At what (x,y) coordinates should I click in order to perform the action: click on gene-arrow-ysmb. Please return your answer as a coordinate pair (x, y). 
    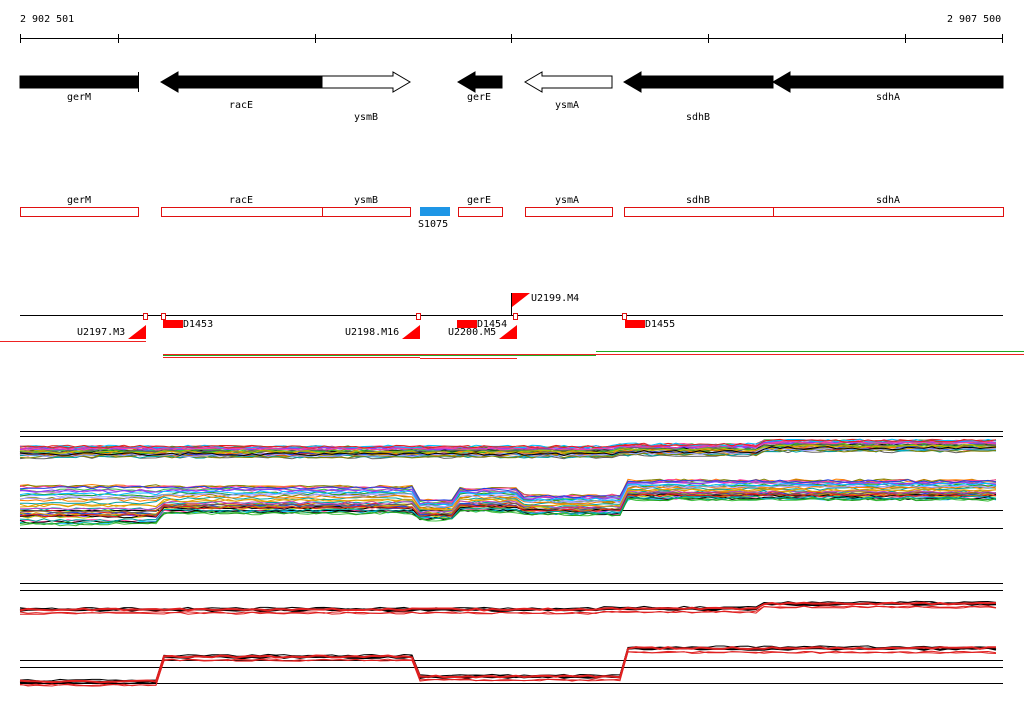
    Looking at the image, I should click on (366, 82).